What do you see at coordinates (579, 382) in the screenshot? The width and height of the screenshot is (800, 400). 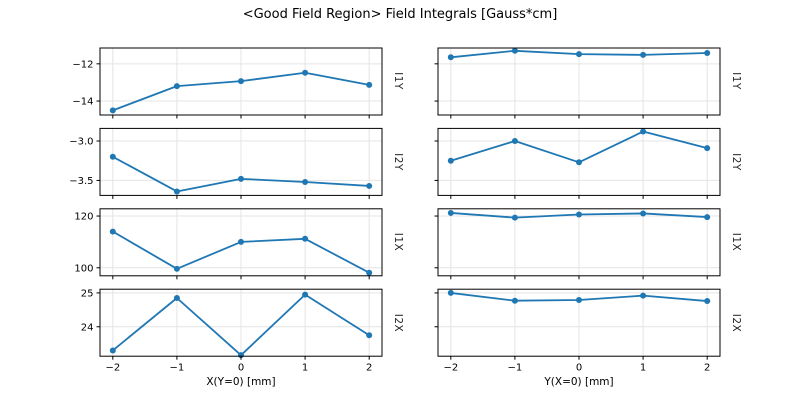 I see `xaxis-label-right-column: Y(X=0) [mm]` at bounding box center [579, 382].